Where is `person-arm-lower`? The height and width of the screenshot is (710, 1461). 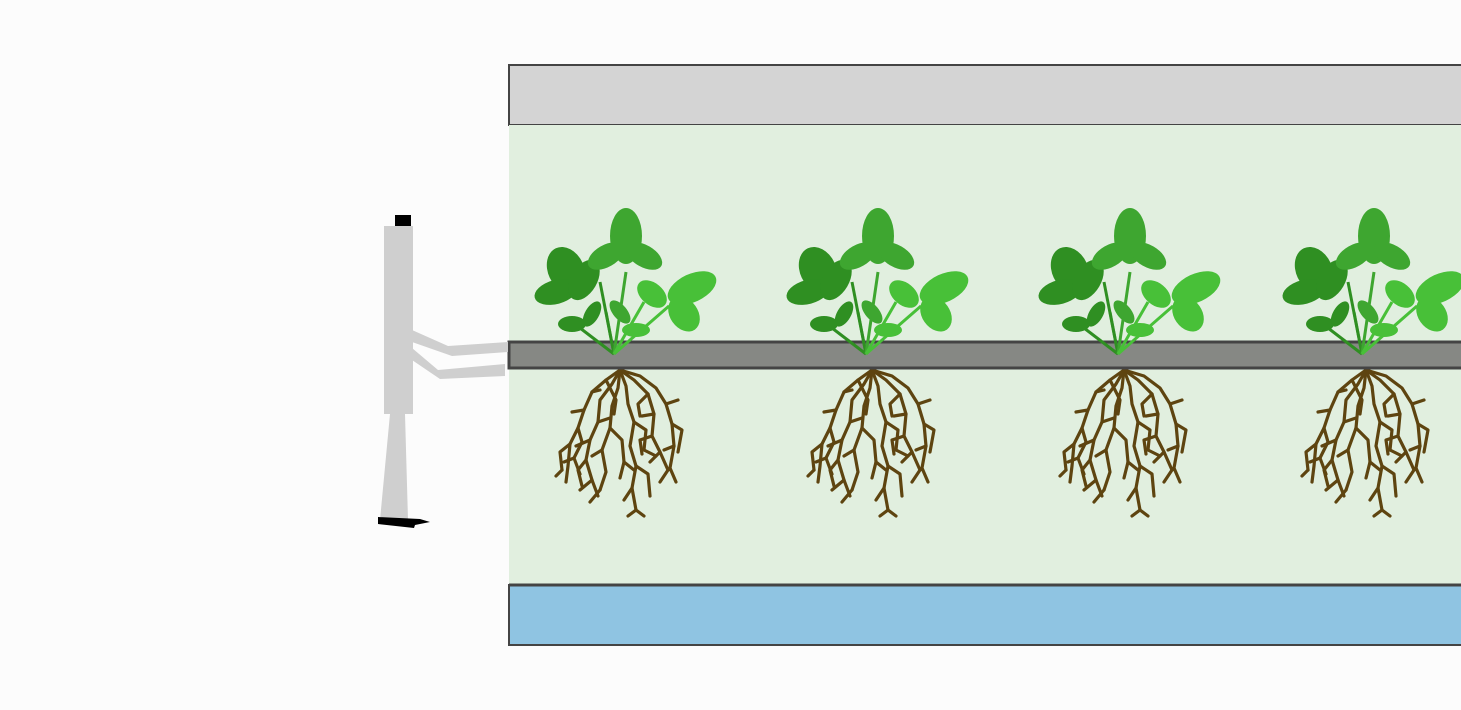 person-arm-lower is located at coordinates (458, 363).